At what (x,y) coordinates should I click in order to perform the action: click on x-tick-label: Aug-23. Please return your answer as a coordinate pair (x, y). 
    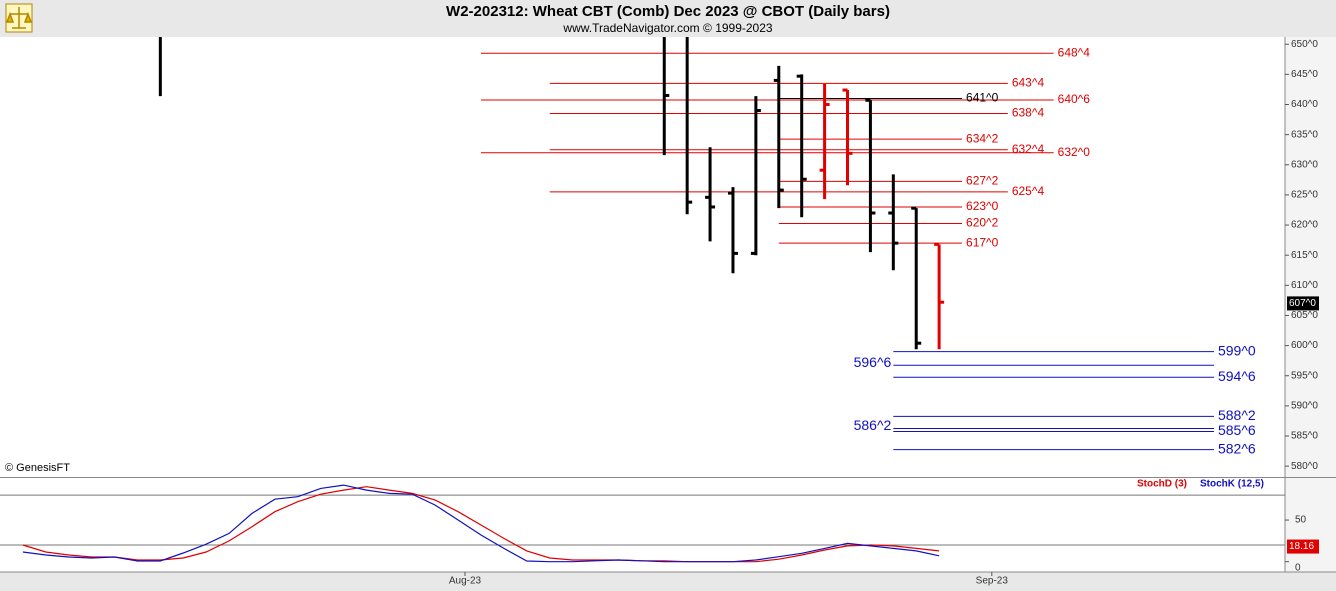
    Looking at the image, I should click on (465, 581).